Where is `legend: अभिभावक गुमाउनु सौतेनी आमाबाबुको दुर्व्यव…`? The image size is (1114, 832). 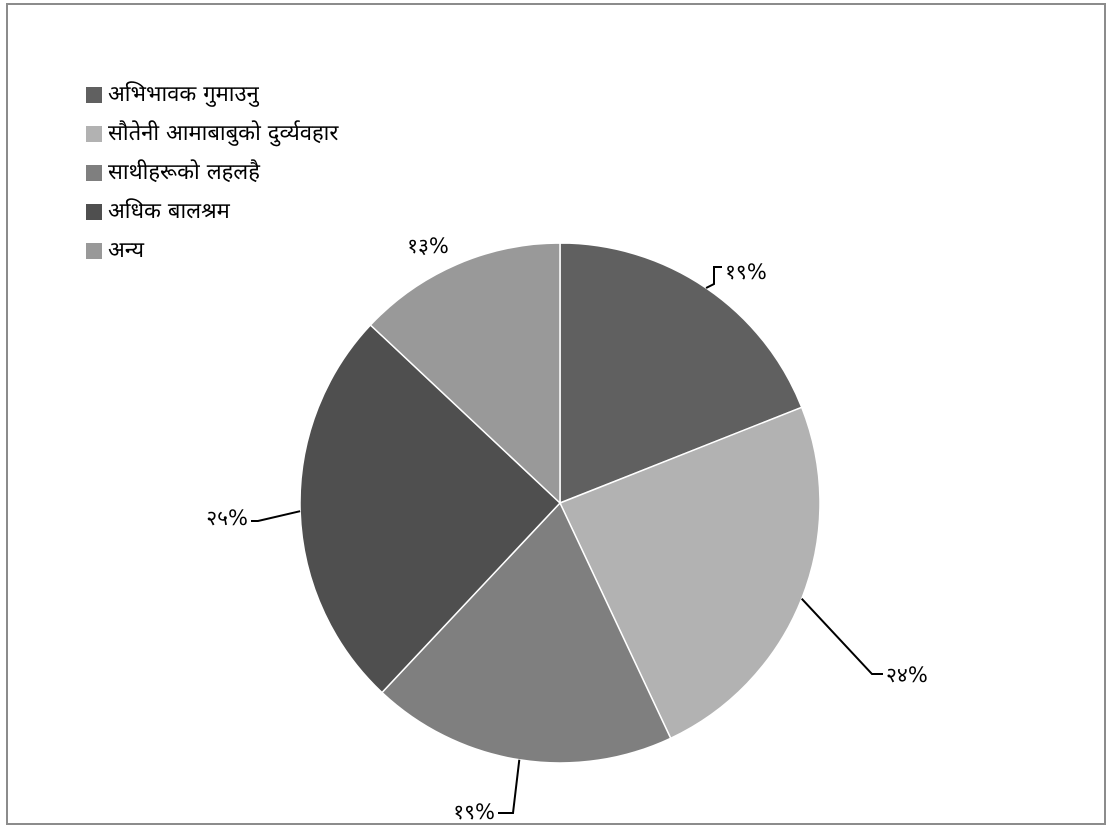
legend: अभिभावक गुमाउनु सौतेनी आमाबाबुको दुर्व्यव… is located at coordinates (212, 172).